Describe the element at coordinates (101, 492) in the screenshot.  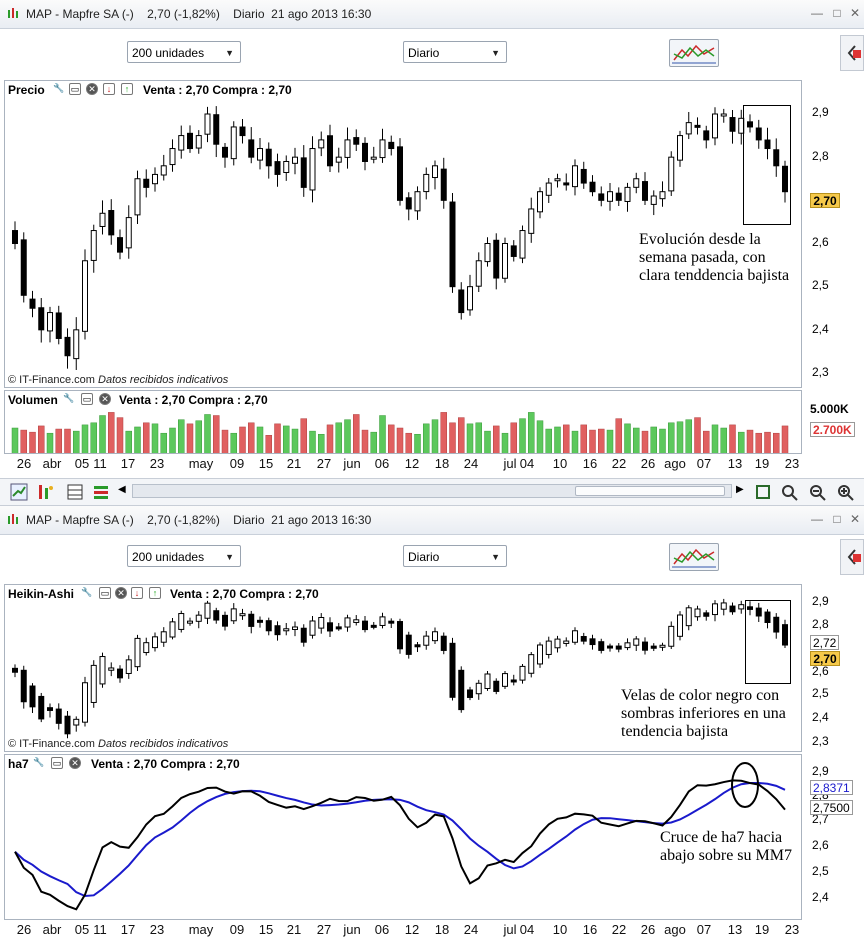
I see `layers-icon` at that location.